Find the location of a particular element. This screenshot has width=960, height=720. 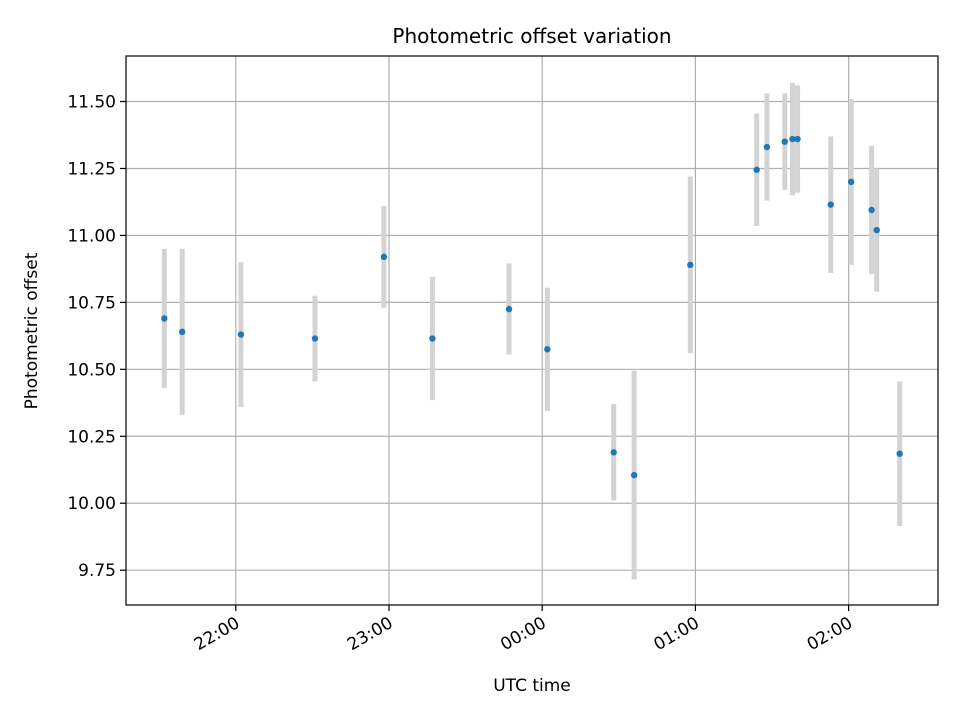

y-tick-label: 11.25 is located at coordinates (91, 169).